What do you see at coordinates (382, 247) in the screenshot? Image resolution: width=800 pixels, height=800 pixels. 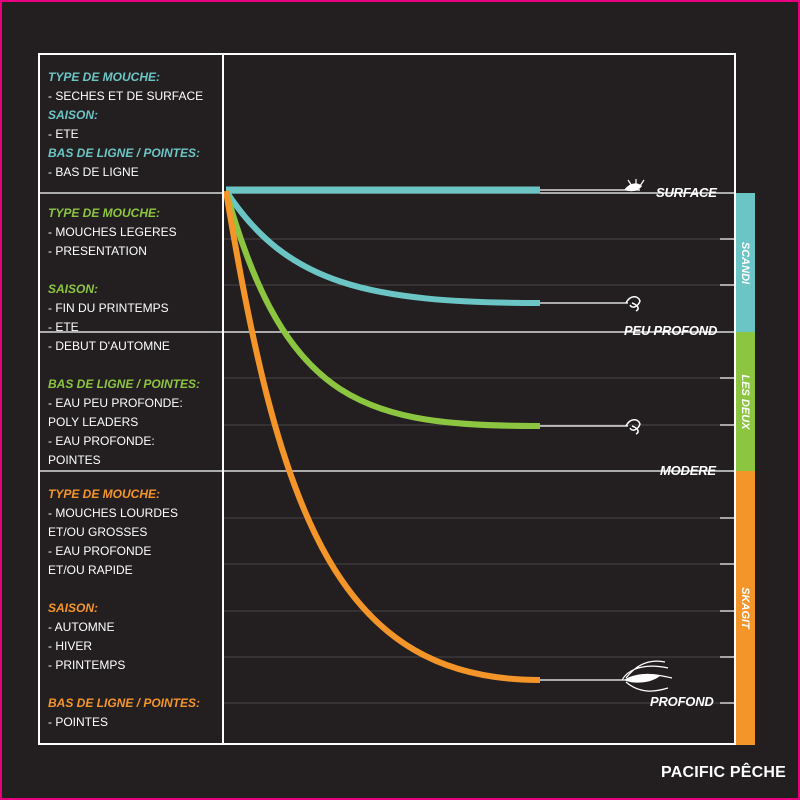 I see `fly-line-peu_profond` at bounding box center [382, 247].